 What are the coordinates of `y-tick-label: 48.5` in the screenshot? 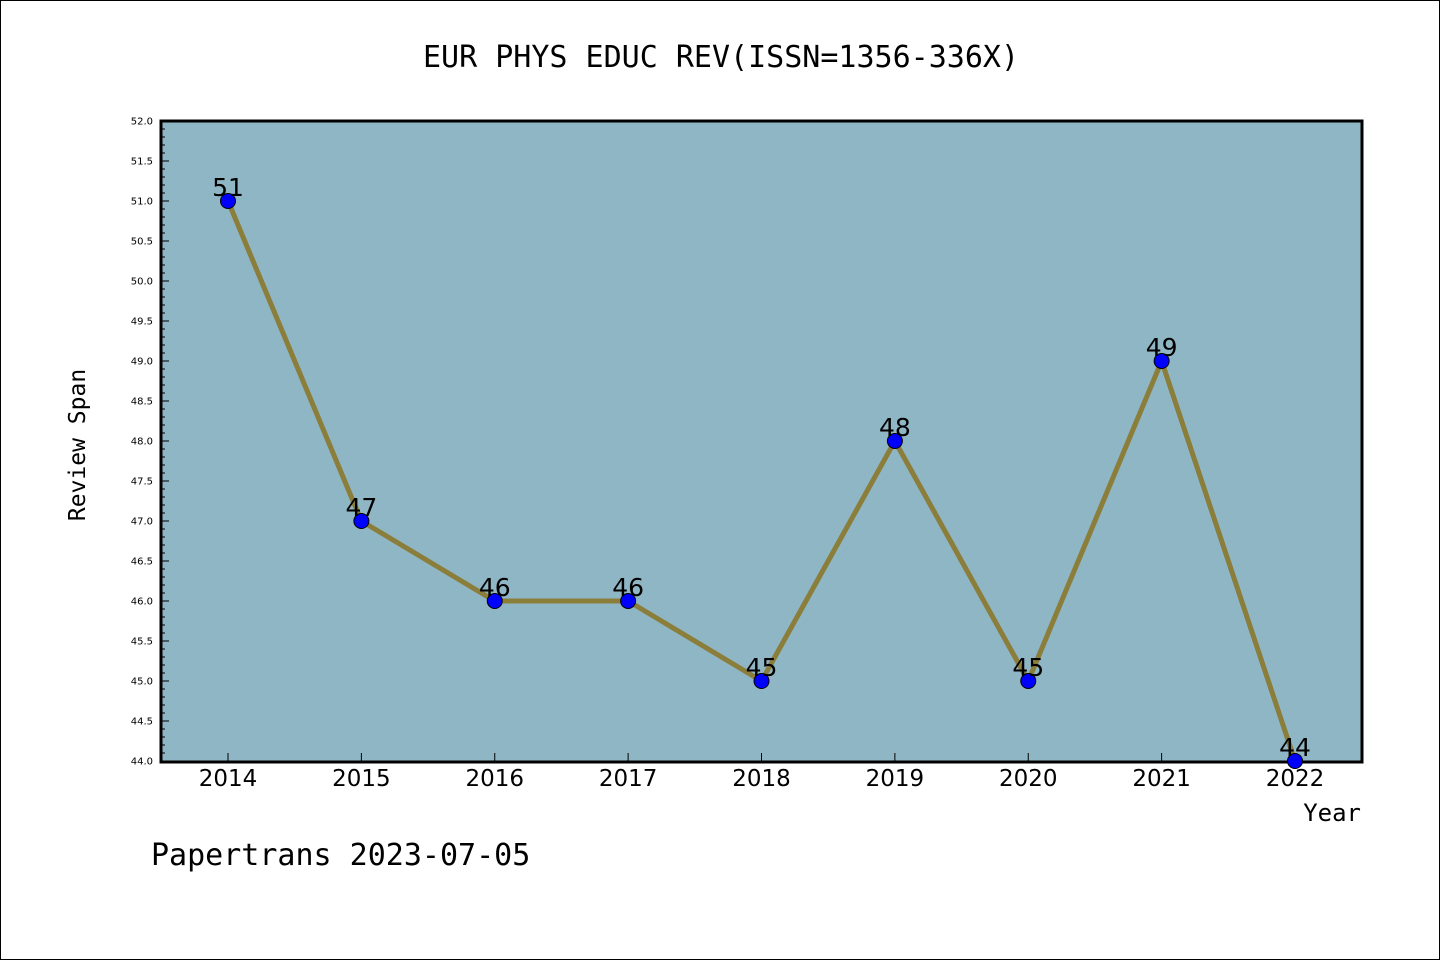 It's located at (142, 402).